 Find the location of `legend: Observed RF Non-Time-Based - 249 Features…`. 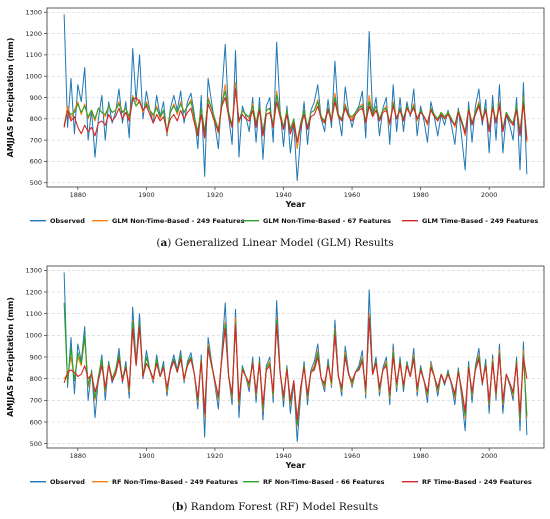

legend: Observed RF Non-Time-Based - 249 Features… is located at coordinates (281, 482).